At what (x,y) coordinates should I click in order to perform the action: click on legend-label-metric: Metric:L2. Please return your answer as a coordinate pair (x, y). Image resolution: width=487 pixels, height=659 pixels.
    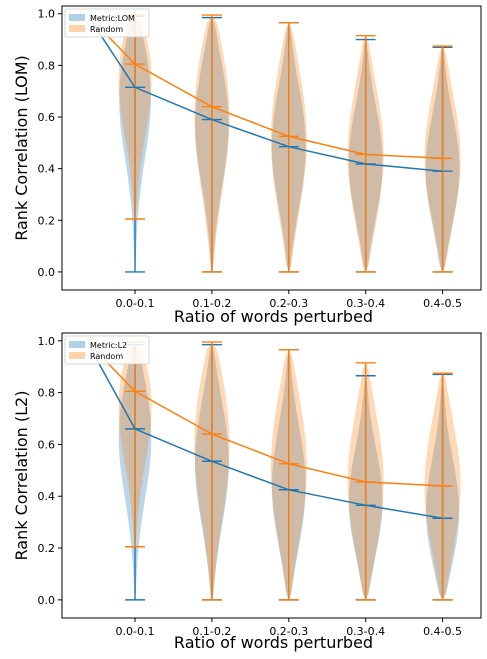
    Looking at the image, I should click on (108, 345).